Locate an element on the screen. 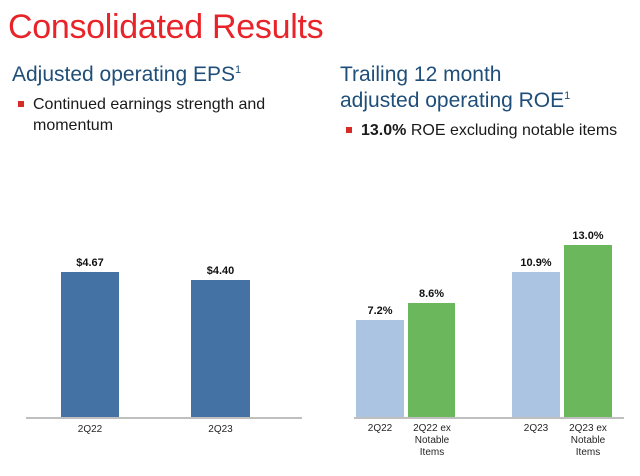  roe-tick-text-2q22-ex-notable: 2Q22 ex Notable Items is located at coordinates (432, 440).